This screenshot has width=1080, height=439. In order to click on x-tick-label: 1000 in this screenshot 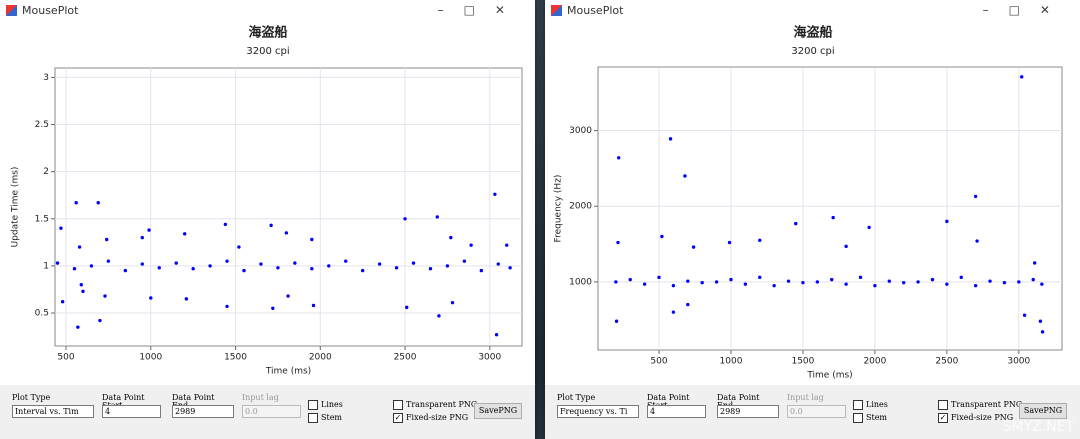, I will do `click(150, 358)`.